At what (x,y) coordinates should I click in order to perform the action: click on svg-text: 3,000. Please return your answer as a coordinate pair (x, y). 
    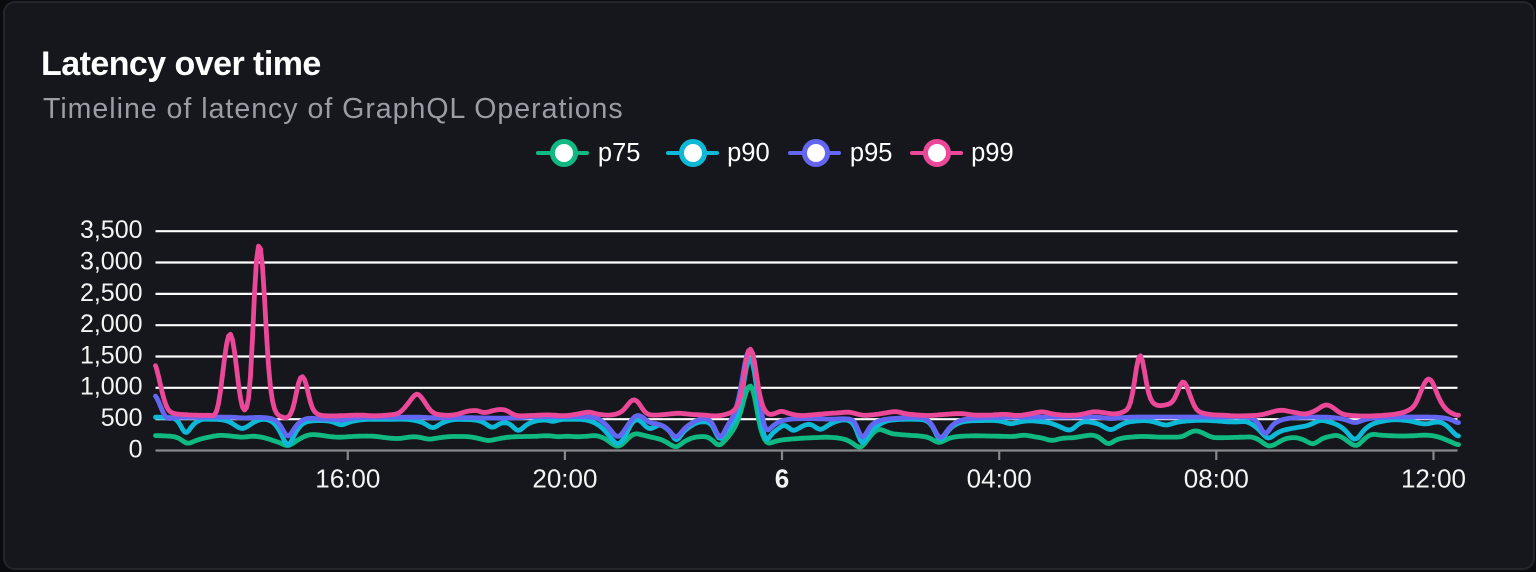
    Looking at the image, I should click on (111, 261).